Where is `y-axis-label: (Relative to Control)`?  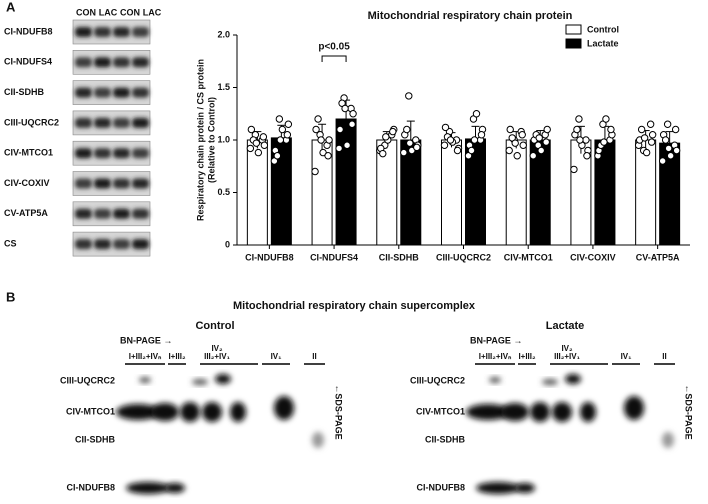
y-axis-label: (Relative to Control) is located at coordinates (211, 140).